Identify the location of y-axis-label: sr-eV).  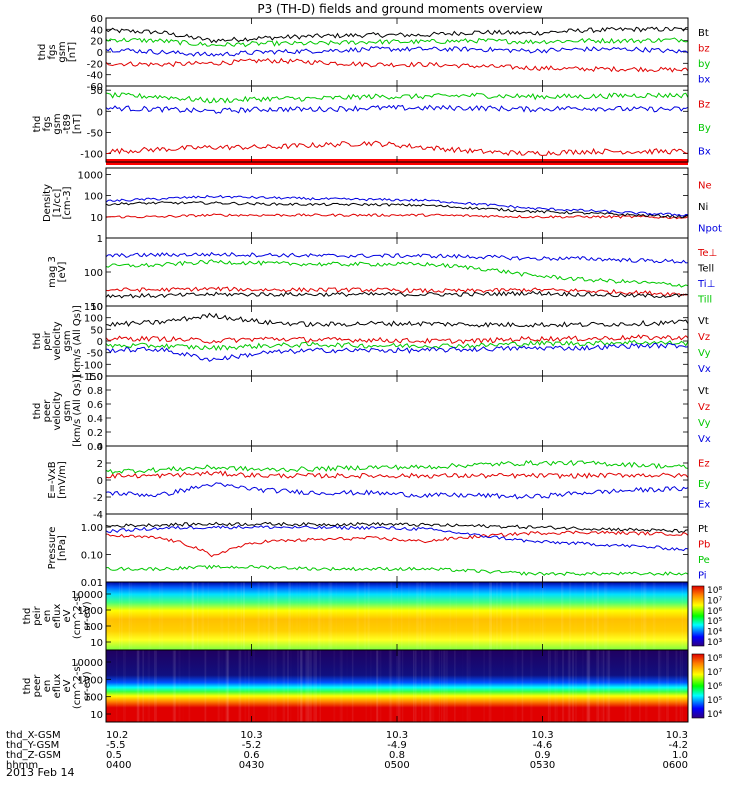
(87, 685).